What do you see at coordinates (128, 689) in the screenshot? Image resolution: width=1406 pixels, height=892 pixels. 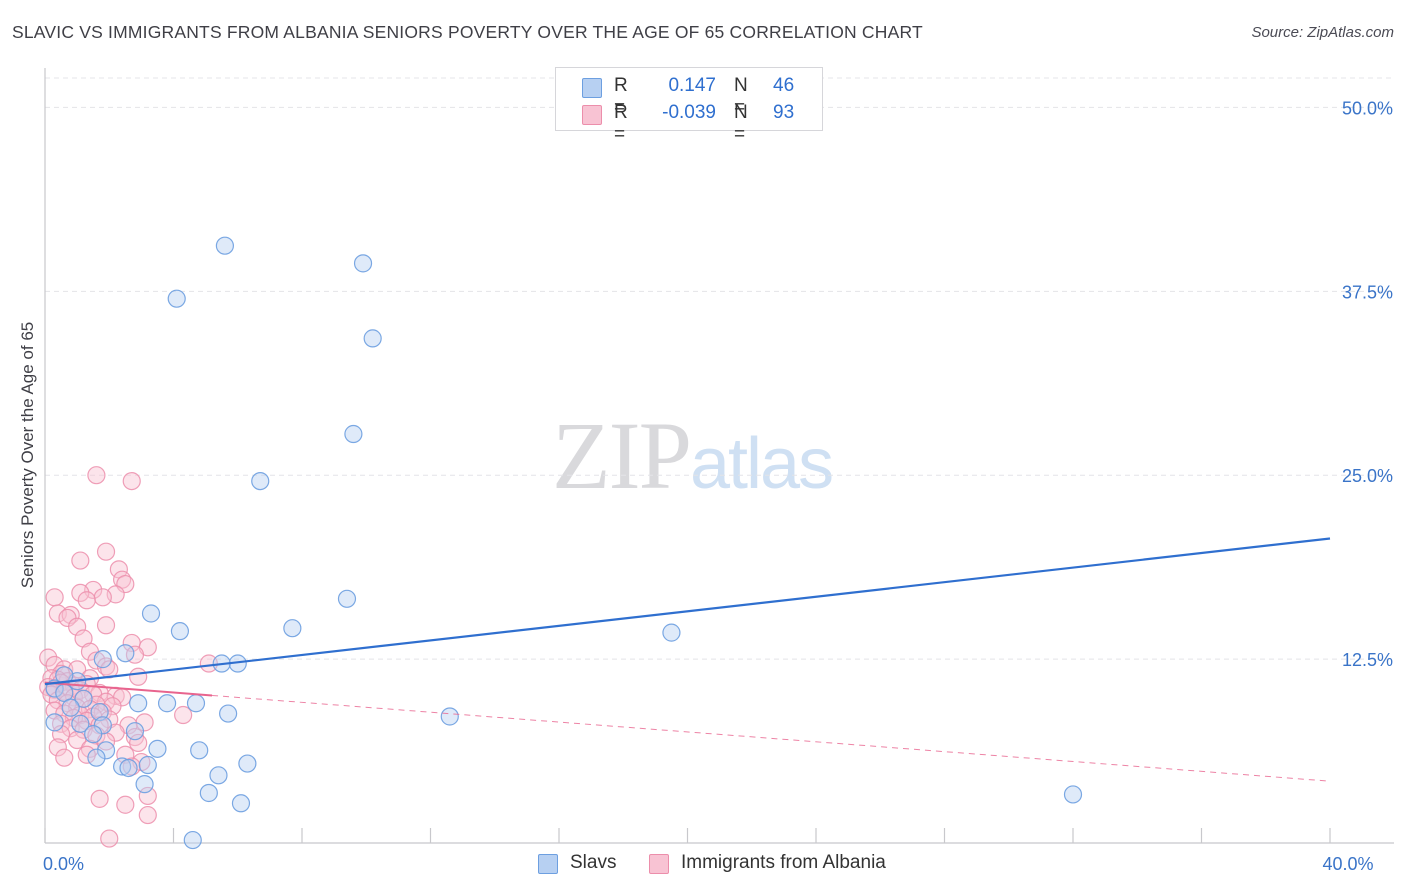 I see `albania-trend-line` at bounding box center [128, 689].